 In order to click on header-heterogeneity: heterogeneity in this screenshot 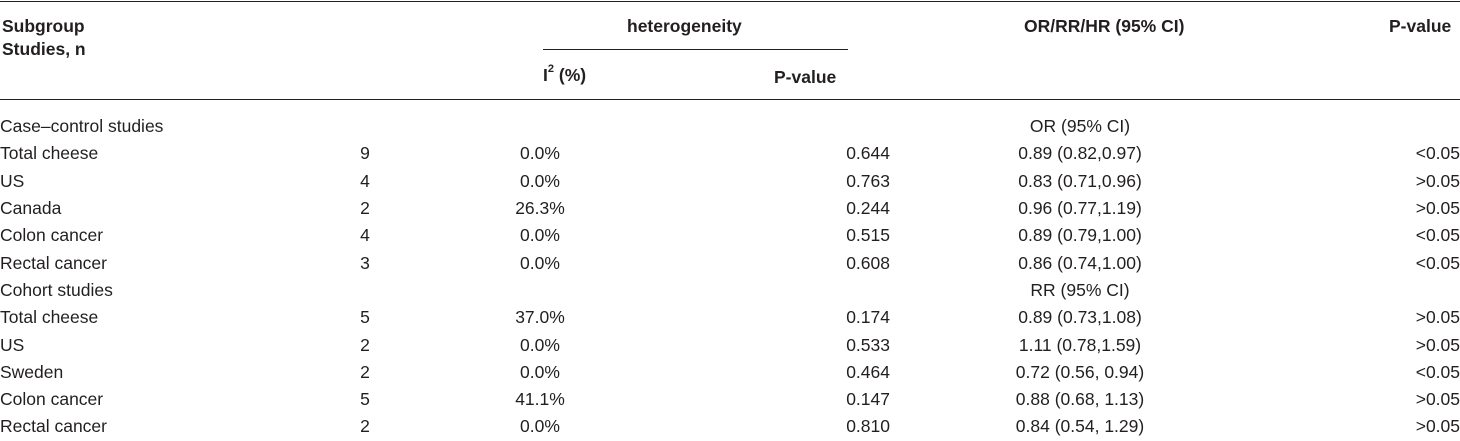, I will do `click(684, 26)`.